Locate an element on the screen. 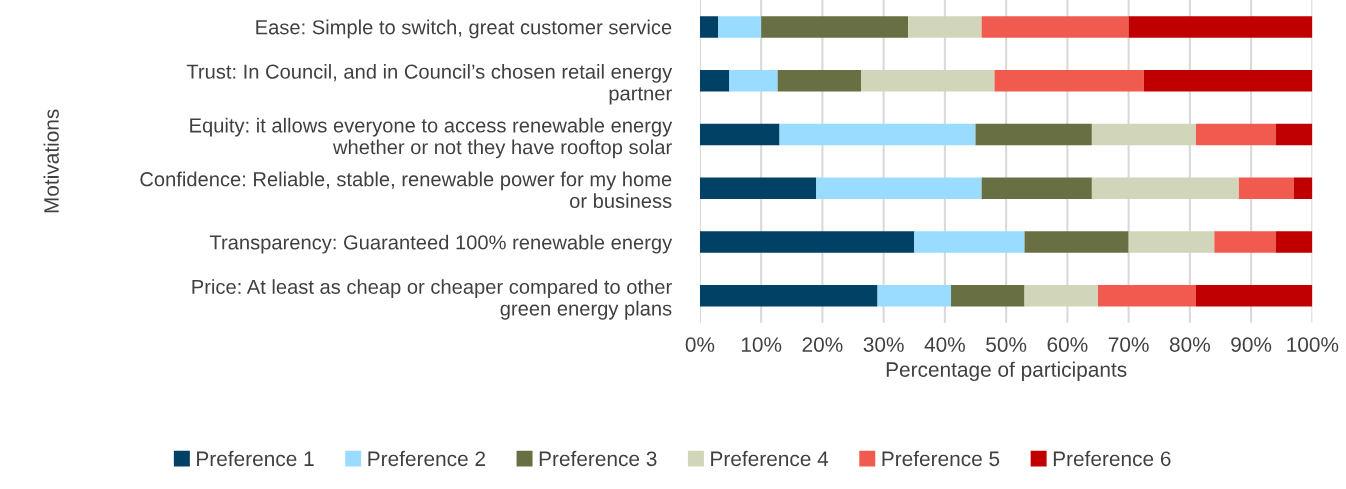  legend-label: Preference 2 is located at coordinates (426, 458).